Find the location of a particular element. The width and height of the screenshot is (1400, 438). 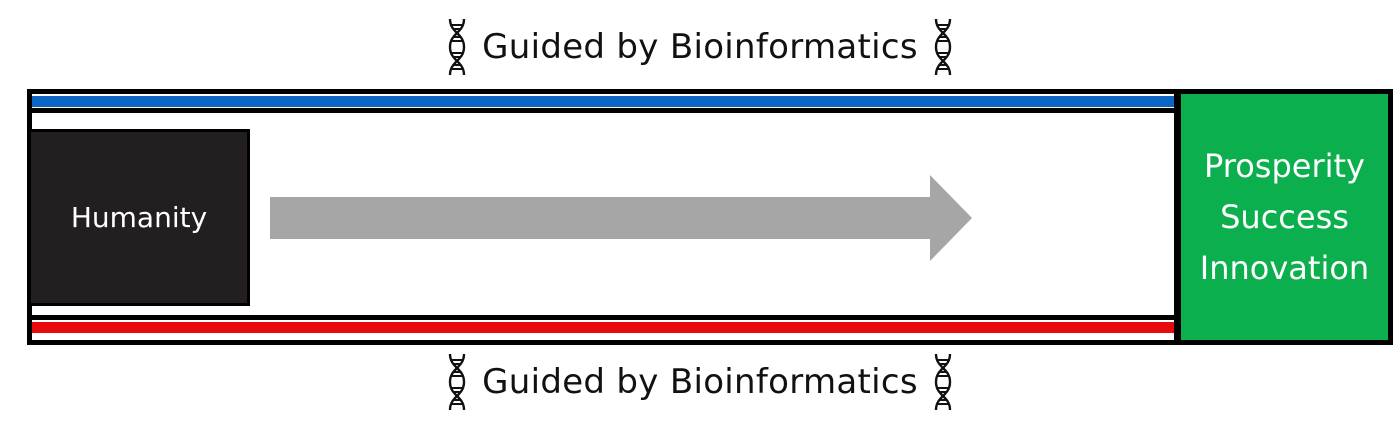

outcome-box: Prosperity Success Innovation is located at coordinates (1284, 217).